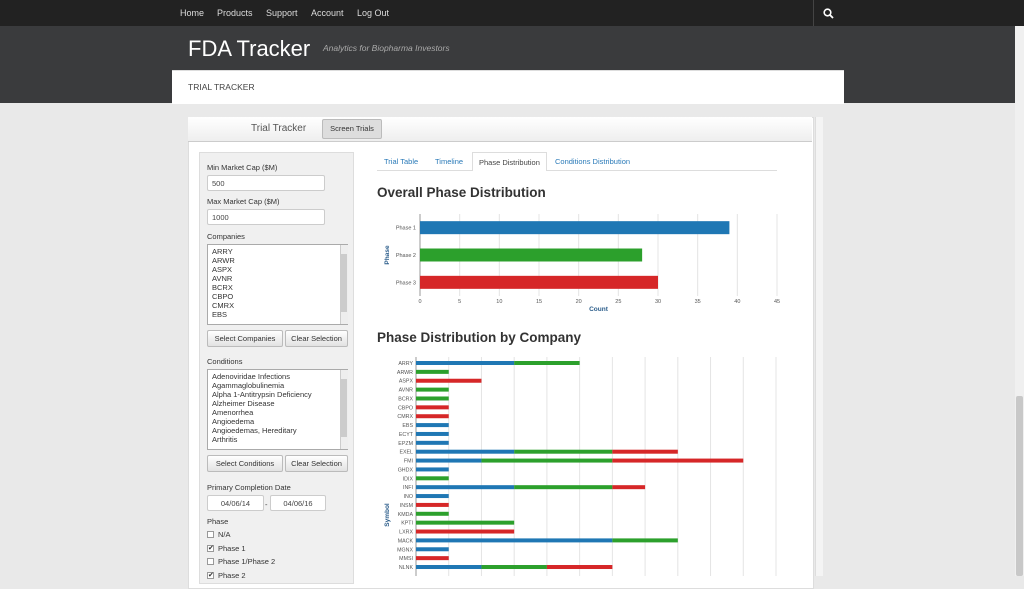 The height and width of the screenshot is (589, 1024). Describe the element at coordinates (233, 421) in the screenshot. I see `list-option: Angioedema` at that location.